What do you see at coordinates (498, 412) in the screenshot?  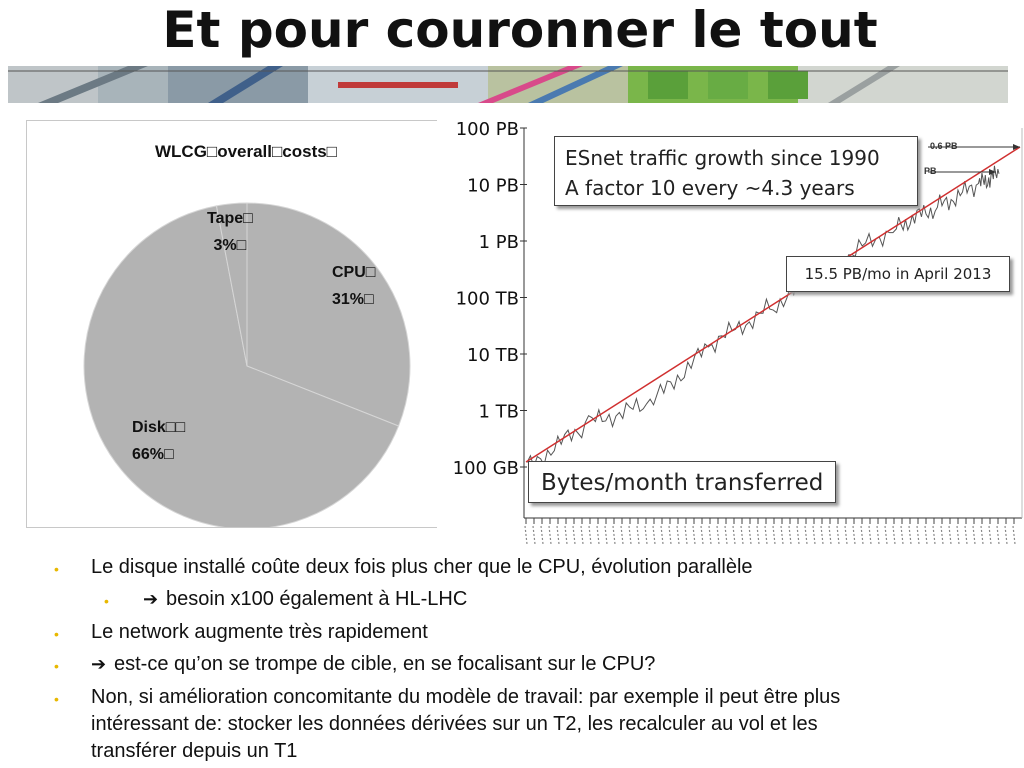 I see `y-tick-label: 1 TB` at bounding box center [498, 412].